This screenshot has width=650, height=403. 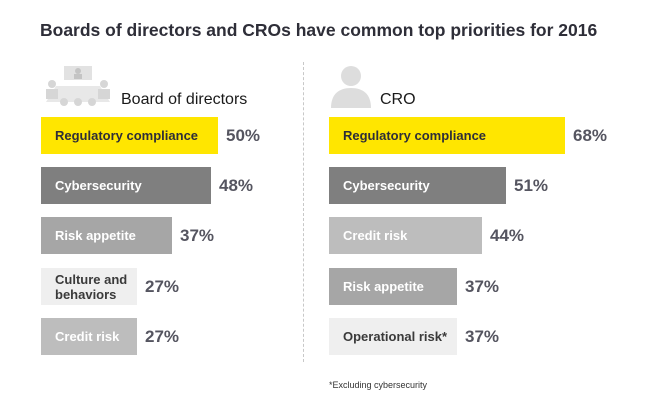 I want to click on board-bar: Credit risk, so click(x=89, y=336).